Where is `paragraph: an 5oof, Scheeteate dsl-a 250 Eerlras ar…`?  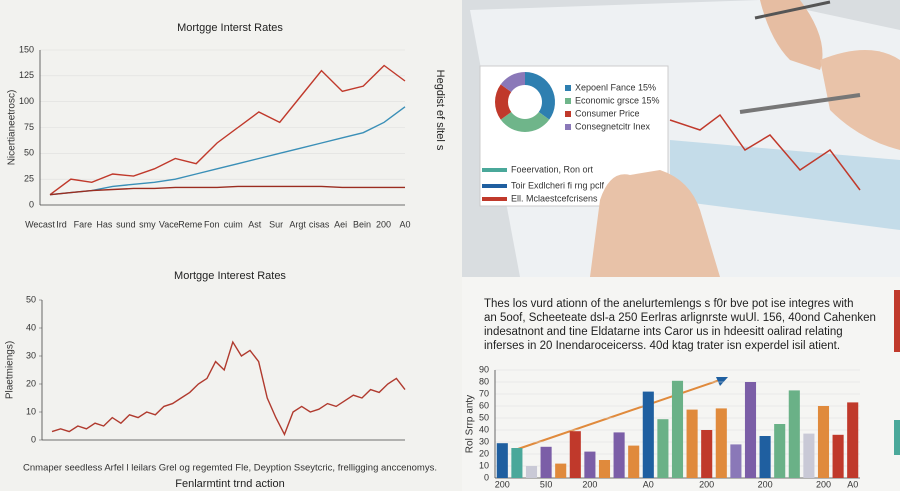 paragraph: an 5oof, Scheeteate dsl-a 250 Eerlras ar… is located at coordinates (680, 318).